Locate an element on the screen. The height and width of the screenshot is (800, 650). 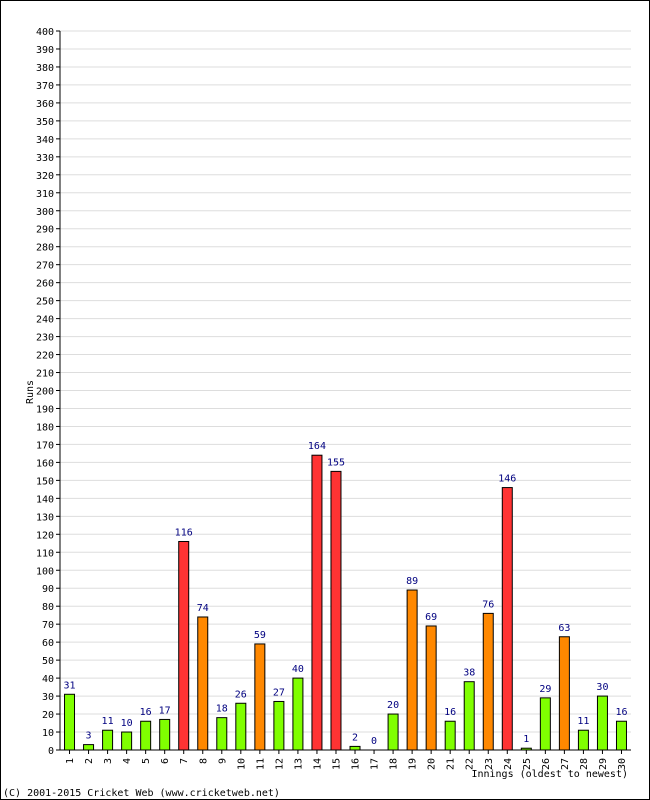
x-tick-label: 28 is located at coordinates (584, 764).